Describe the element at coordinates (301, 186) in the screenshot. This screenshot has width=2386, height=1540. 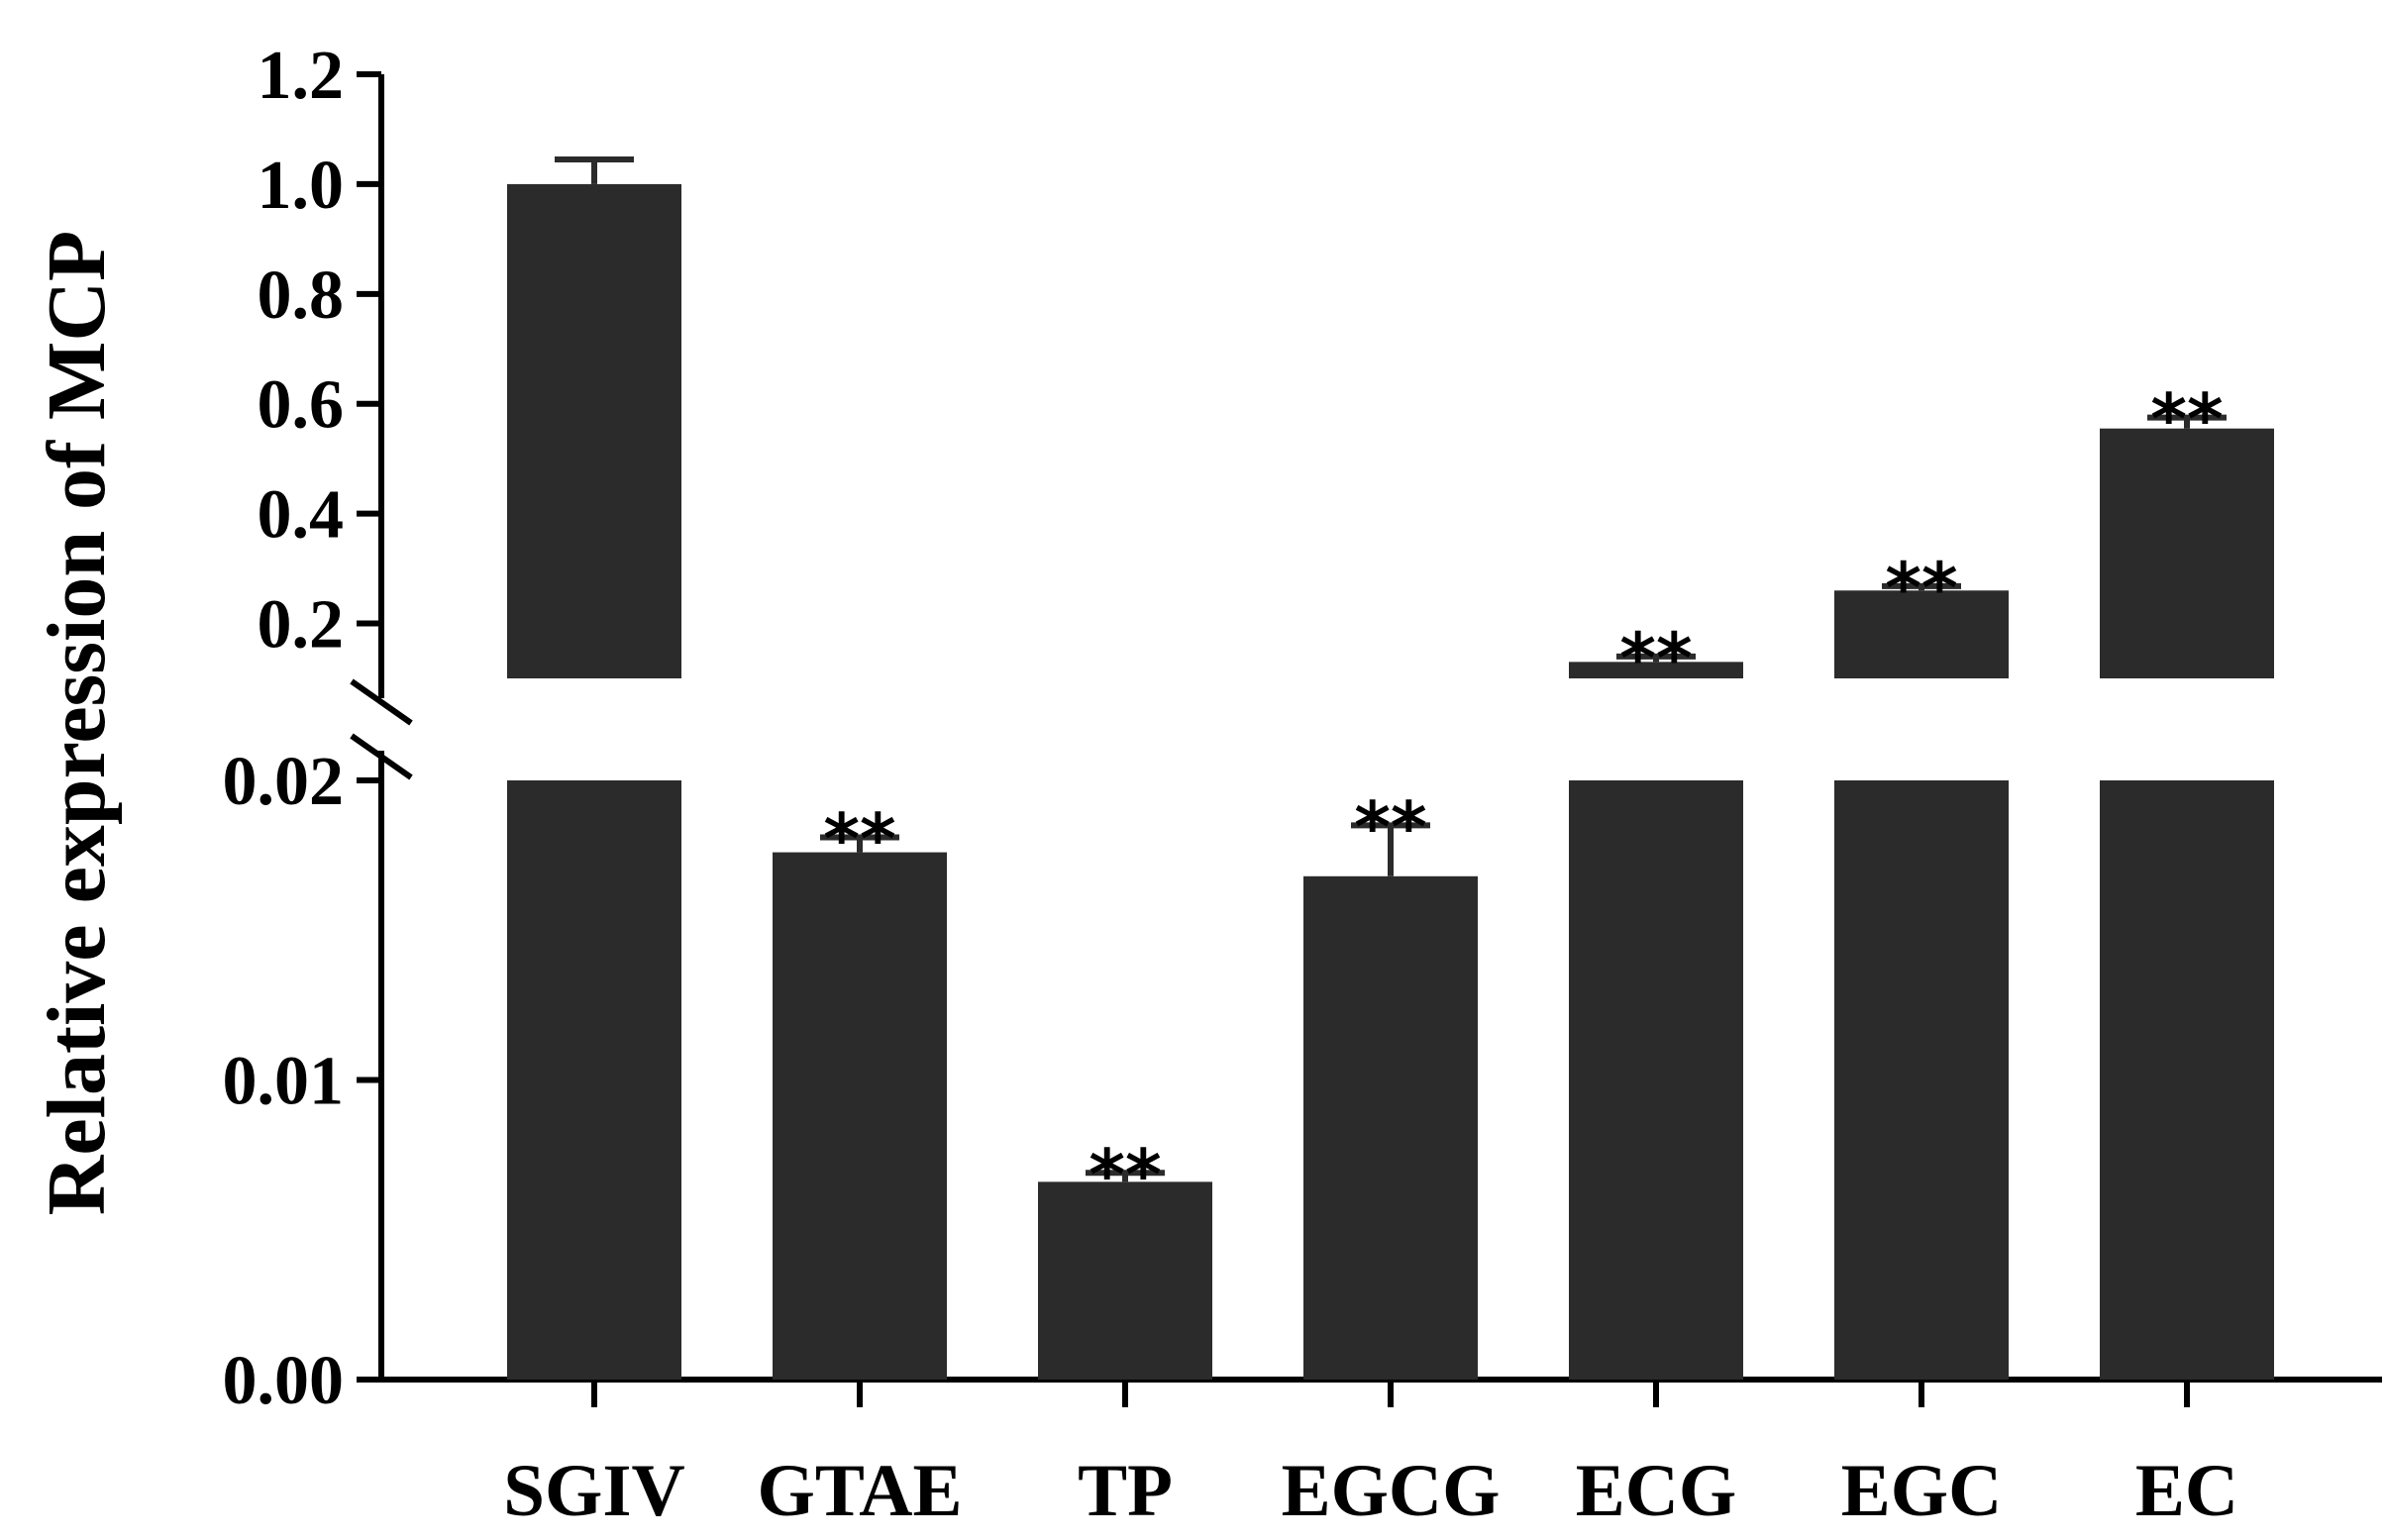
I see `y-tick-label: 1.0` at that location.